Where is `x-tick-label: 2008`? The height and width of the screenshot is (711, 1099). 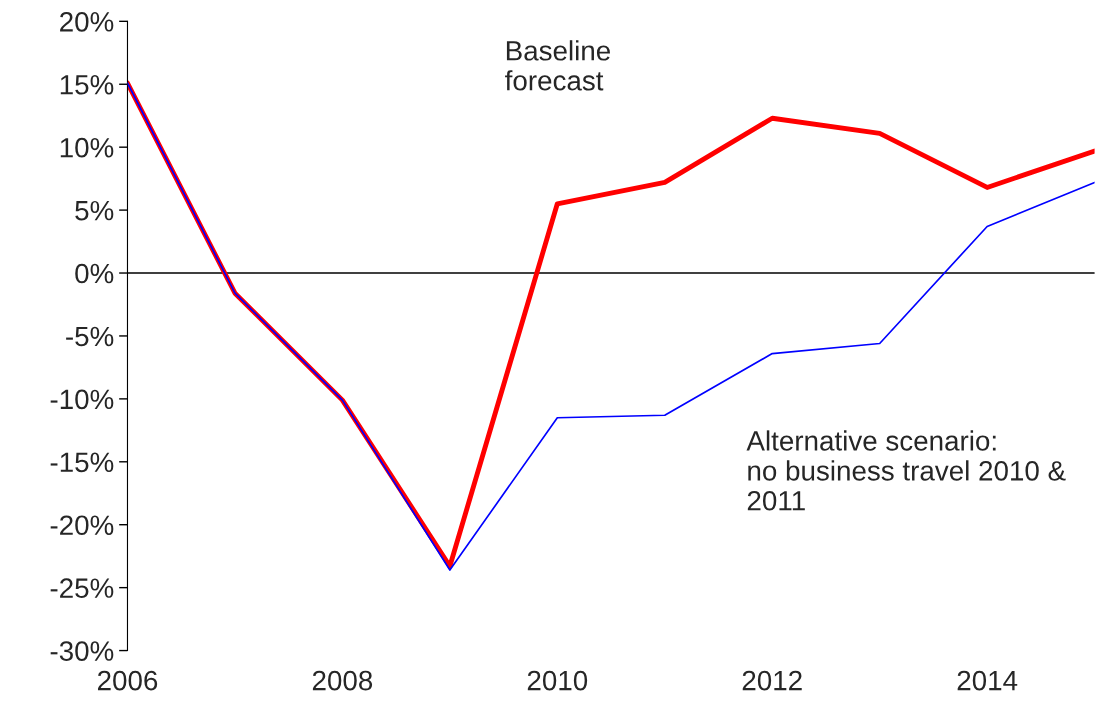
x-tick-label: 2008 is located at coordinates (342, 680).